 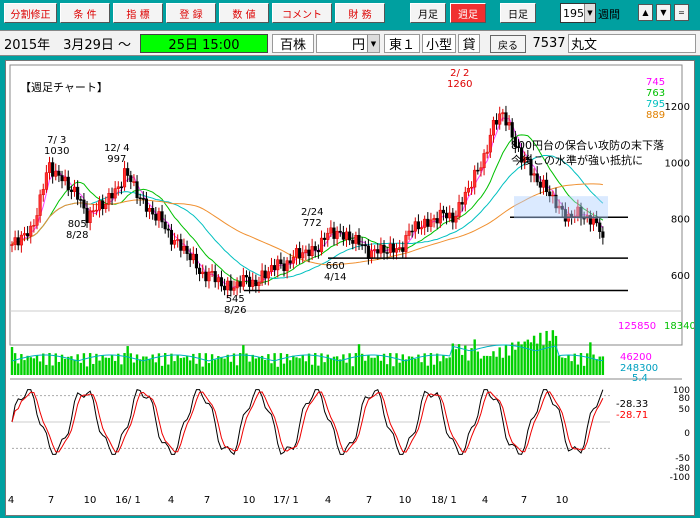 What do you see at coordinates (578, 13) in the screenshot?
I see `period-select: 195 ▼` at bounding box center [578, 13].